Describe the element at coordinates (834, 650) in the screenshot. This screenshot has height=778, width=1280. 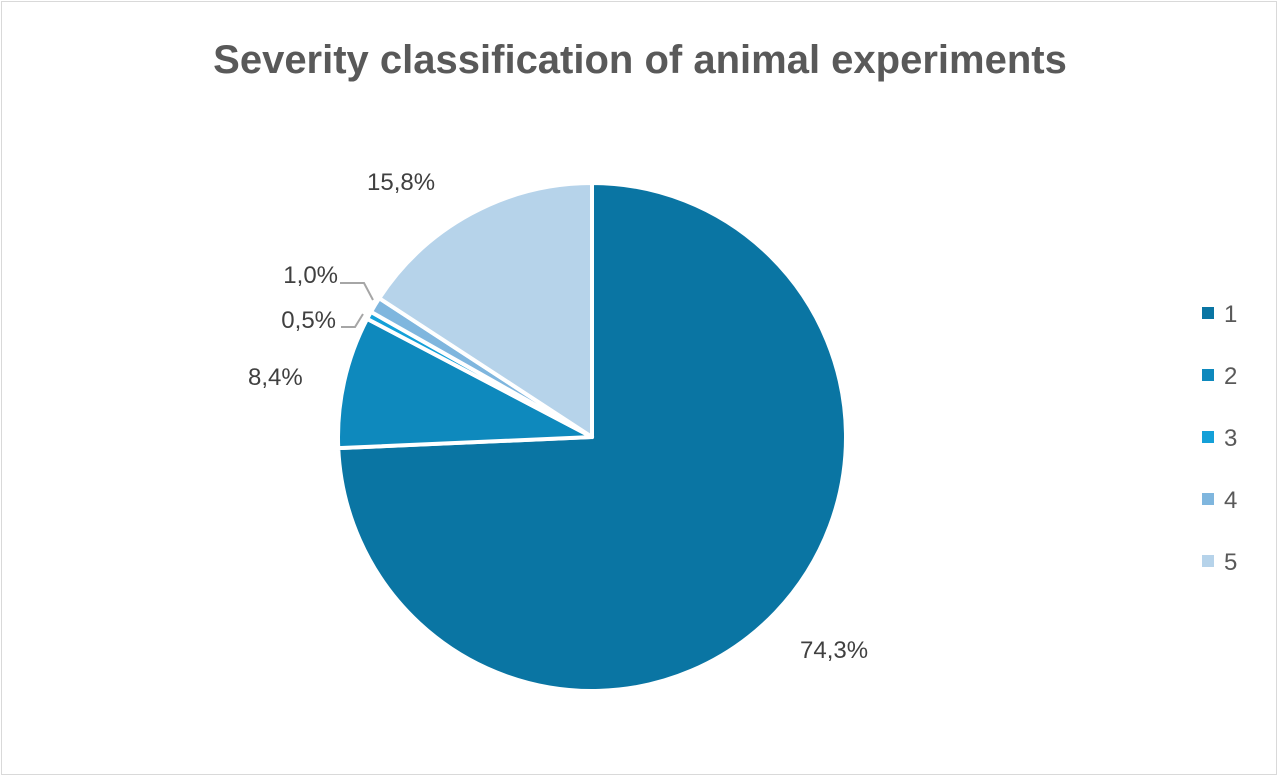
I see `data-label-1: 74,3%` at that location.